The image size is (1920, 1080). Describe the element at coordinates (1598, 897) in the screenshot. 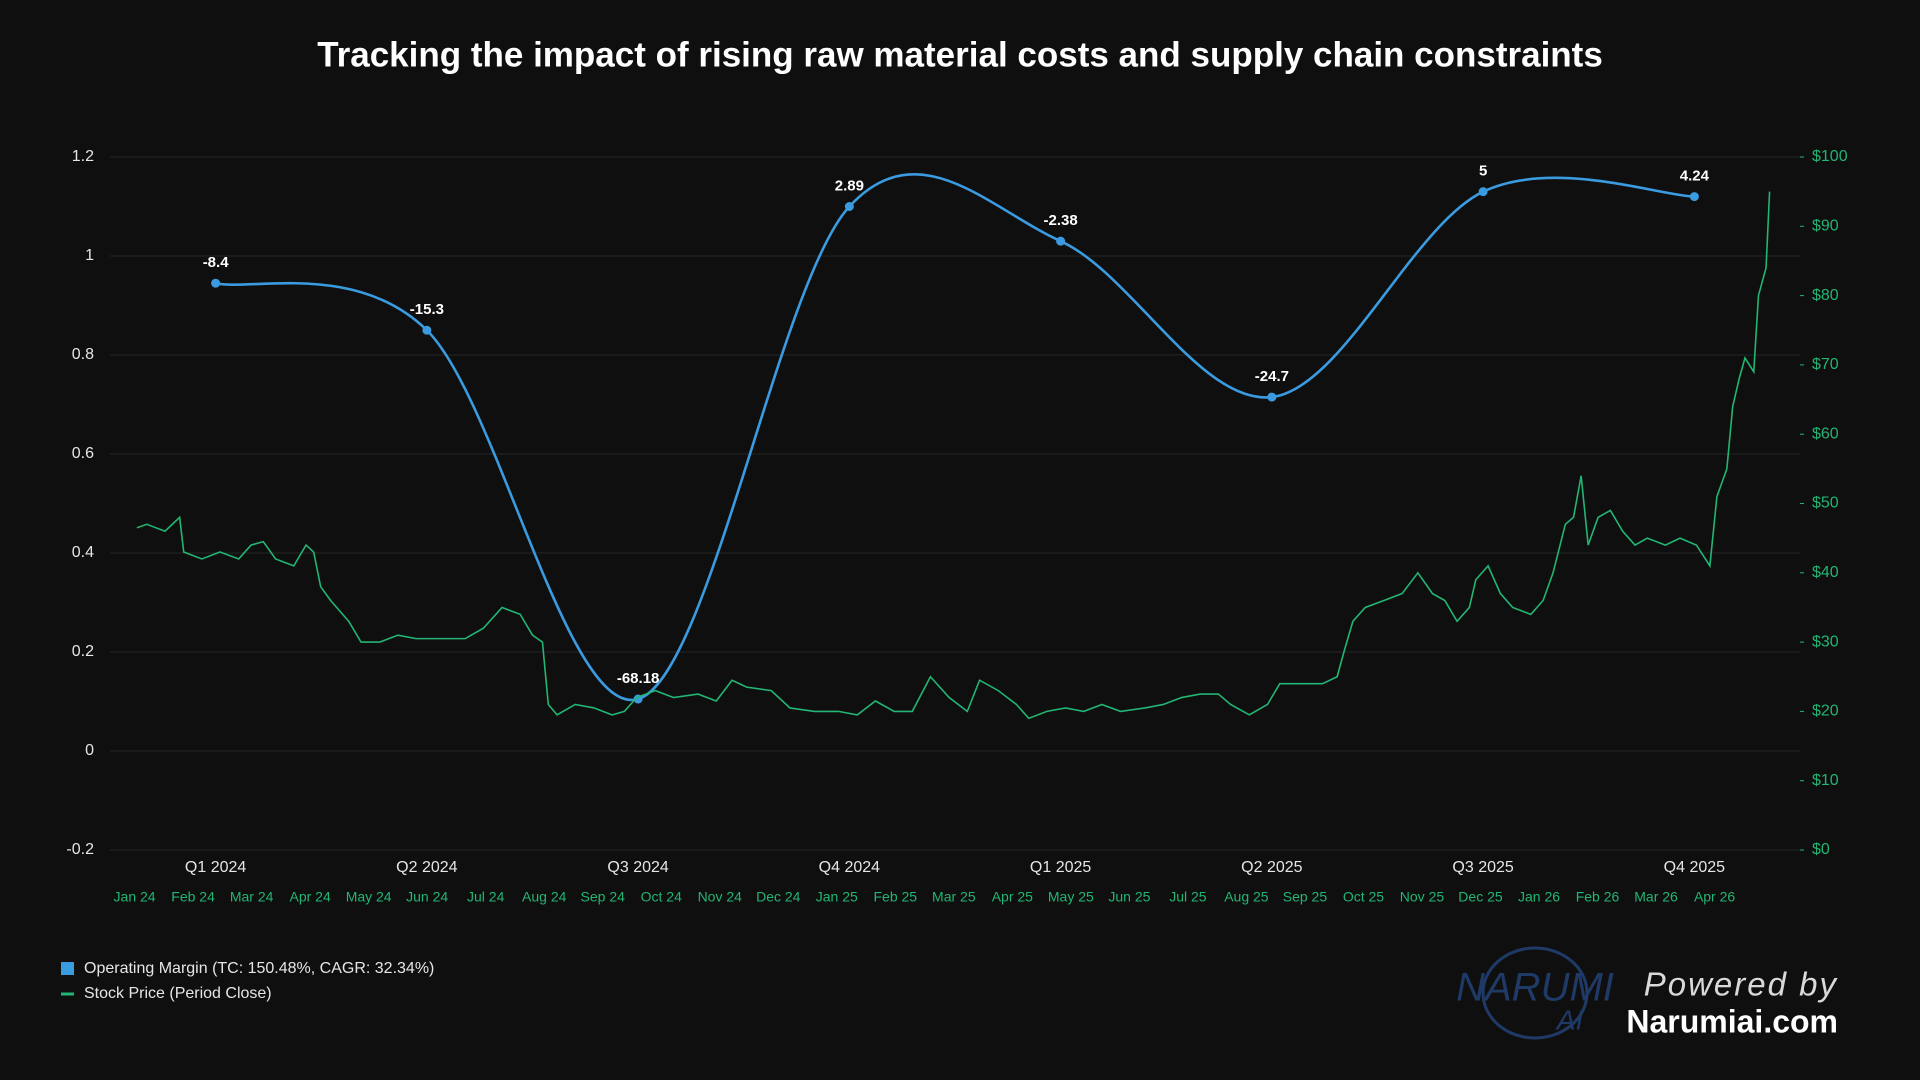

I see `x2-tick-label: Feb 26` at that location.